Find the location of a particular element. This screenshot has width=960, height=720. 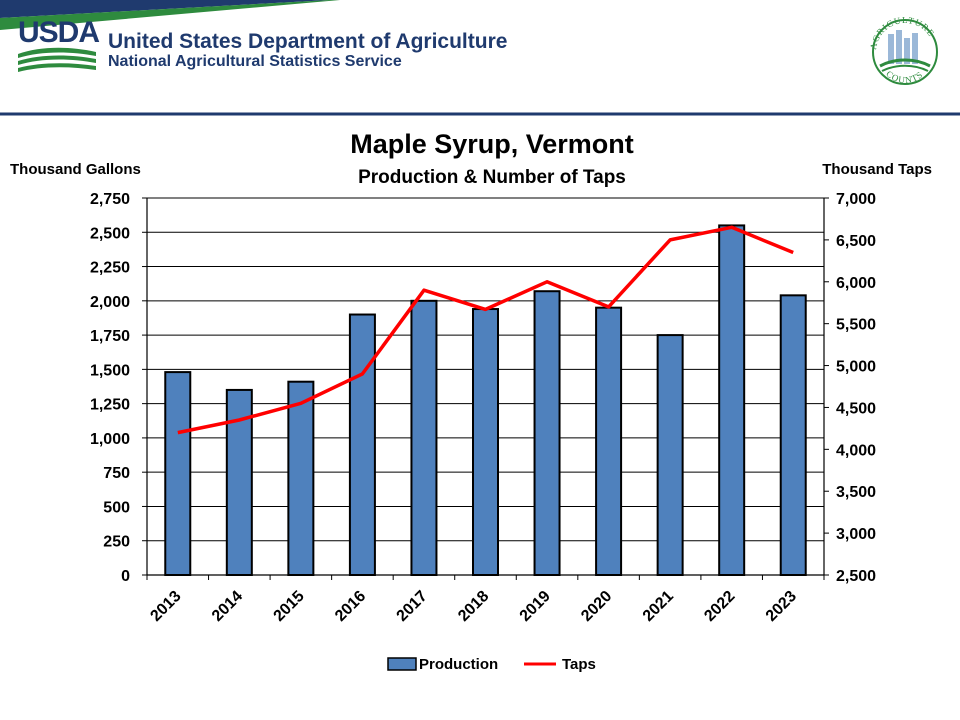

bar-production-2023 is located at coordinates (793, 435).